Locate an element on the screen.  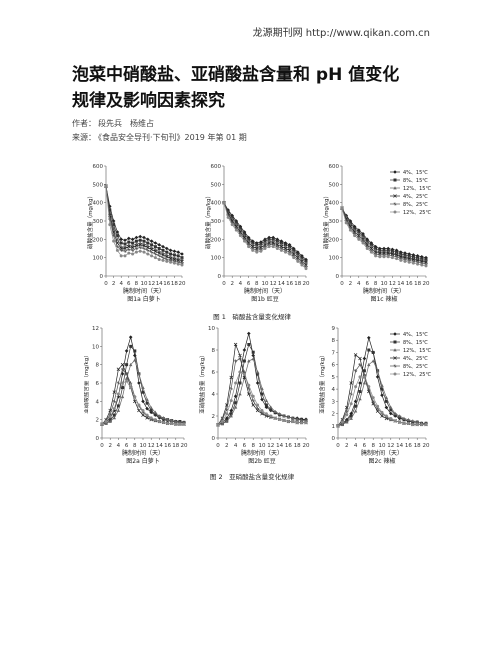
legend-entry: 12%、15℃ is located at coordinates (417, 189).